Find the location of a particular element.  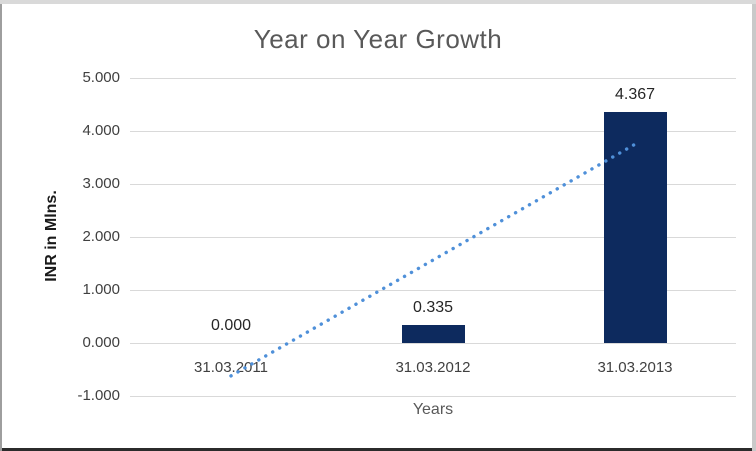

data-label: 4.367 is located at coordinates (635, 94).